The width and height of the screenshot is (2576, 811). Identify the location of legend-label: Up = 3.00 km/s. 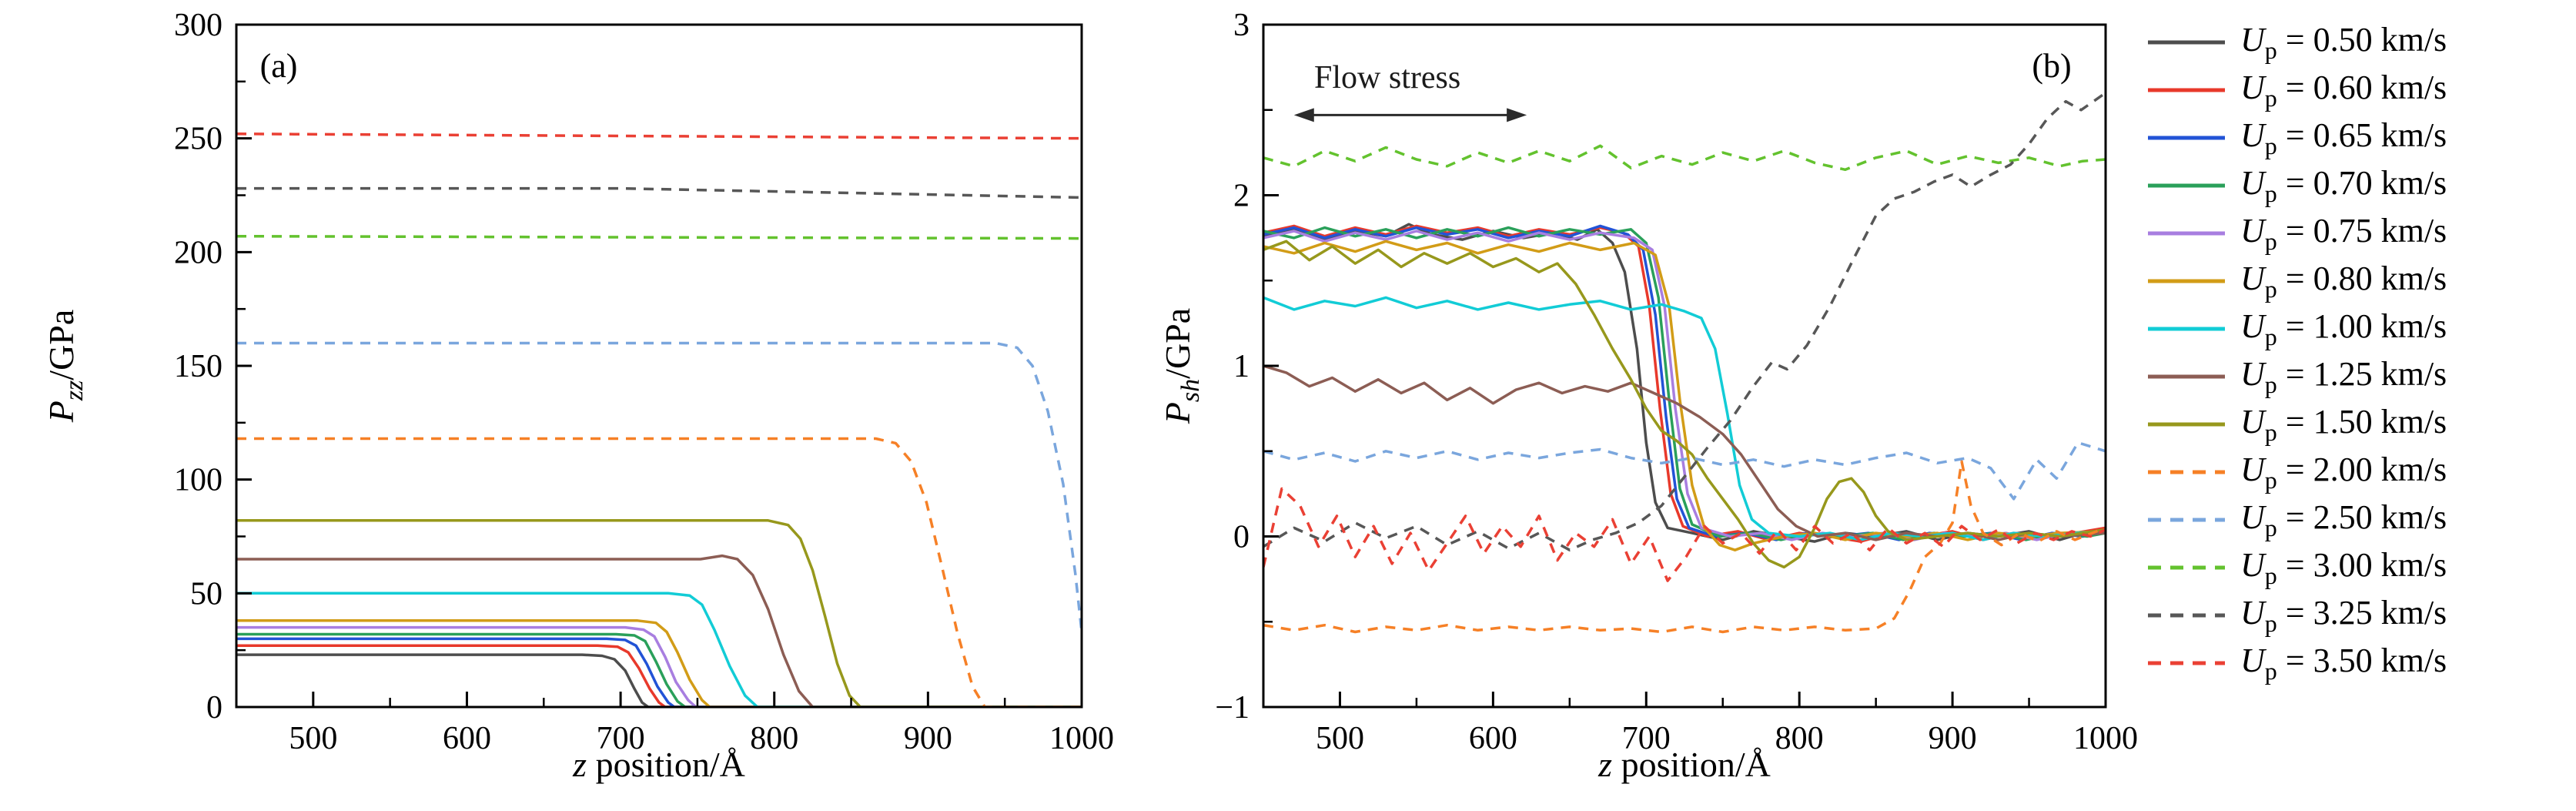
(2343, 567).